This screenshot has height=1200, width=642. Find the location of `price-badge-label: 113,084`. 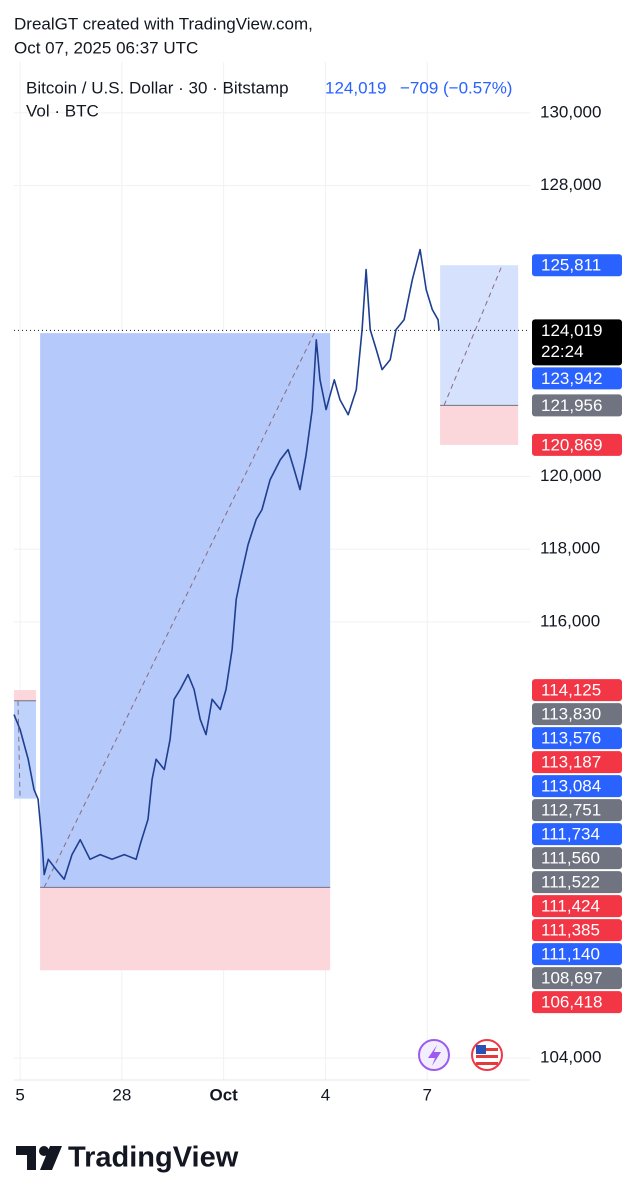

price-badge-label: 113,084 is located at coordinates (571, 786).